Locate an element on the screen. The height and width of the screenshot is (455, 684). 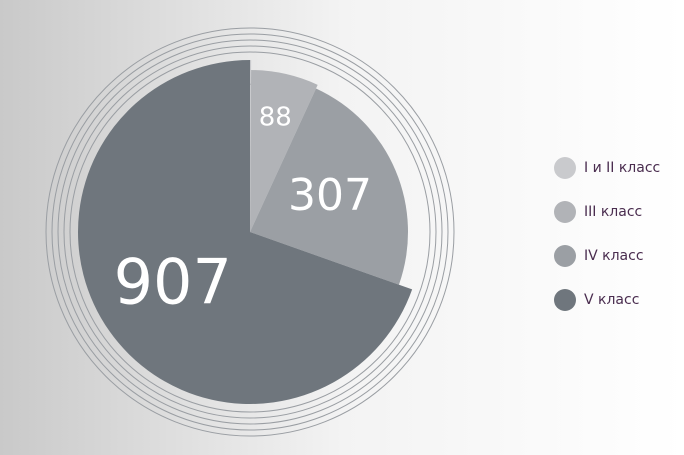
value-label: 907 is located at coordinates (173, 282).